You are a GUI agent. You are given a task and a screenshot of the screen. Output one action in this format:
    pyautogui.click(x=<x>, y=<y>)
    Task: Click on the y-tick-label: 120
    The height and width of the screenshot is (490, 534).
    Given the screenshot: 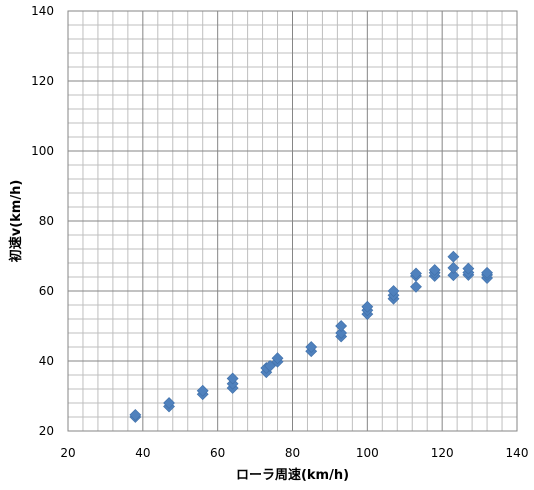 What is the action you would take?
    pyautogui.click(x=42, y=81)
    